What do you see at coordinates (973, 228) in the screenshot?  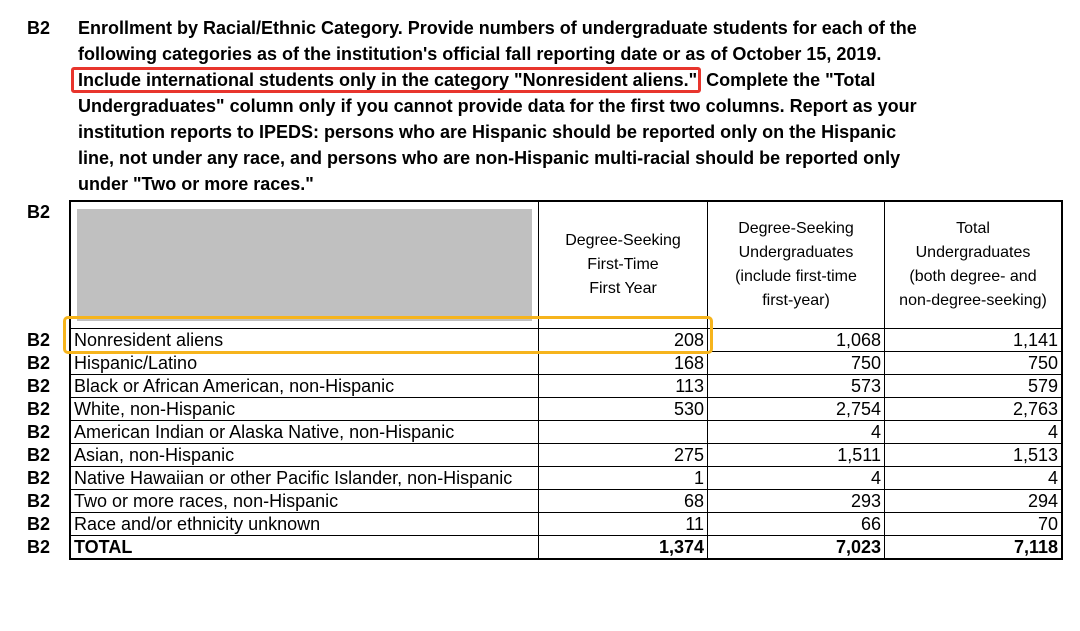 I see `column-header-line: Total` at bounding box center [973, 228].